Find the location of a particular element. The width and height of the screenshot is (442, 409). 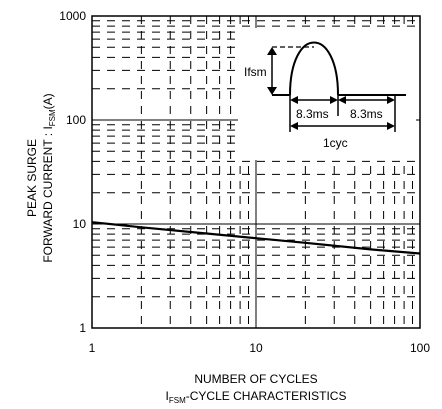

x-tick-label: 100 is located at coordinates (420, 348).